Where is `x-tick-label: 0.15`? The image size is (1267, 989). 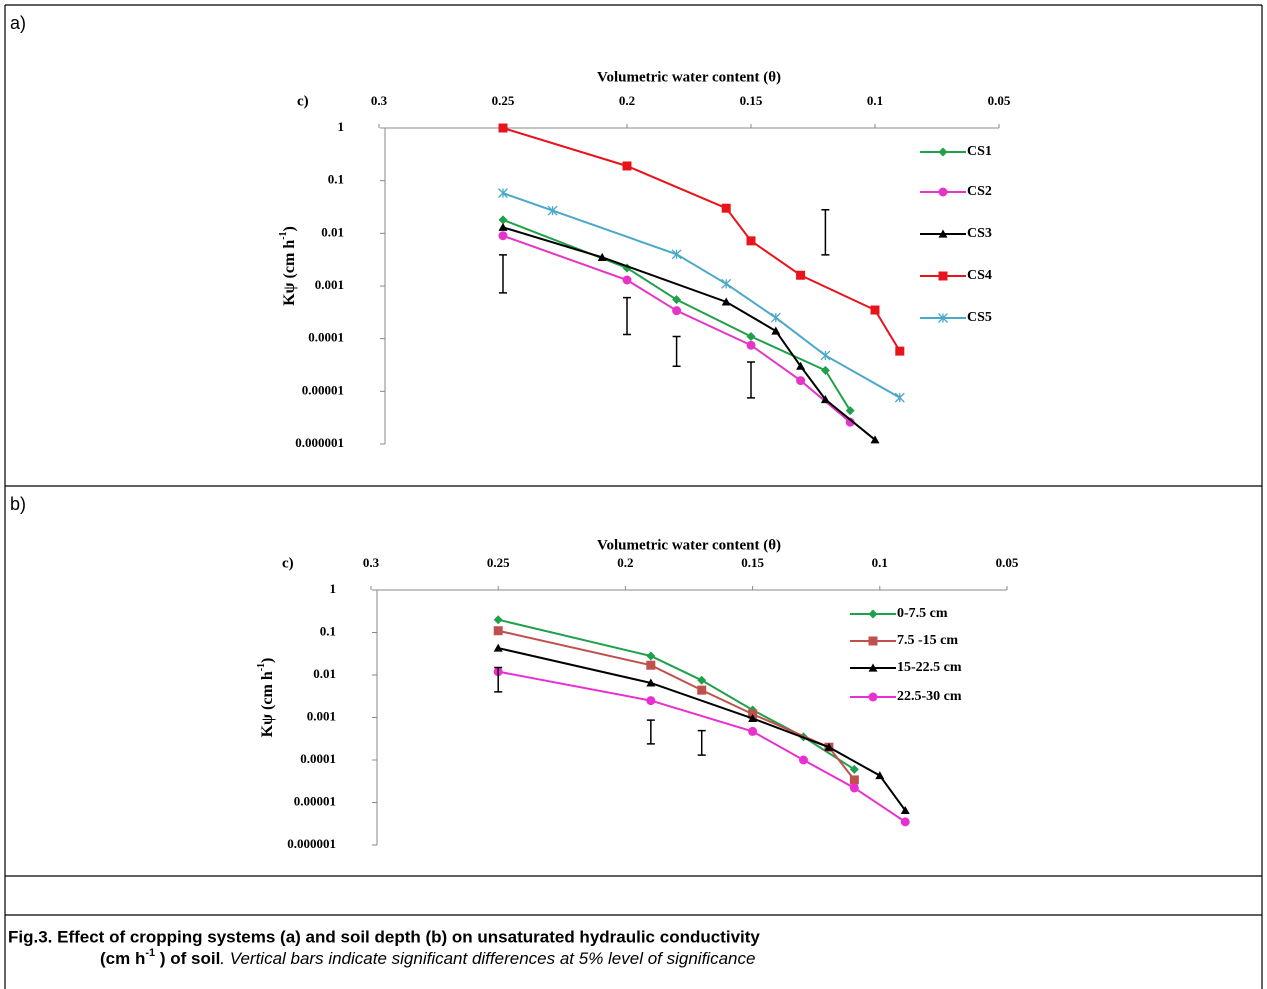 x-tick-label: 0.15 is located at coordinates (751, 100).